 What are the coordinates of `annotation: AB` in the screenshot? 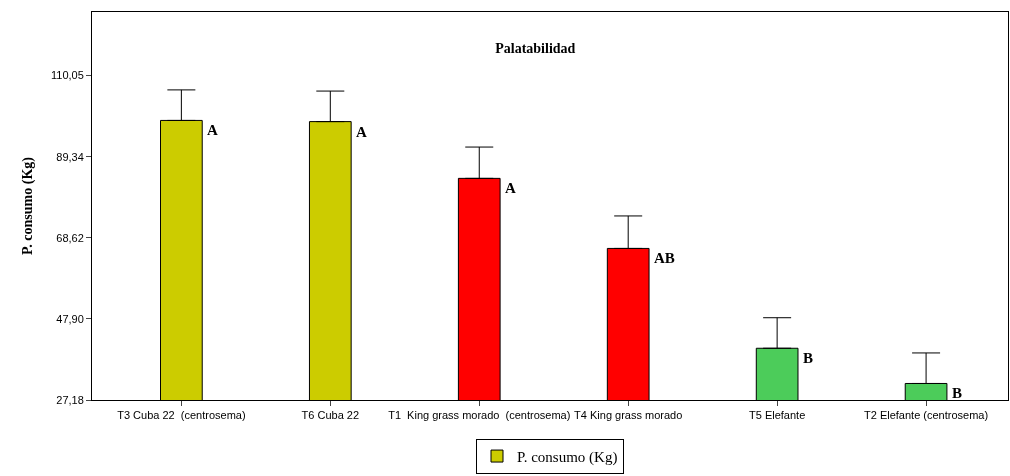 It's located at (664, 258).